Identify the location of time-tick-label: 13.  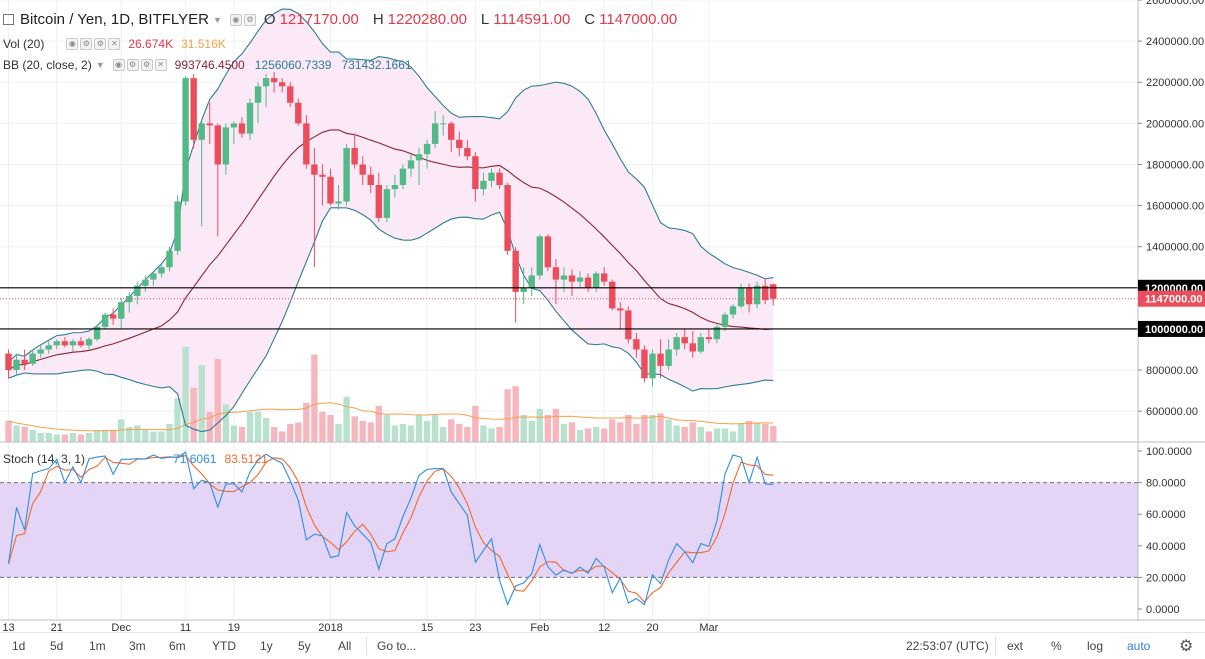
(8, 627).